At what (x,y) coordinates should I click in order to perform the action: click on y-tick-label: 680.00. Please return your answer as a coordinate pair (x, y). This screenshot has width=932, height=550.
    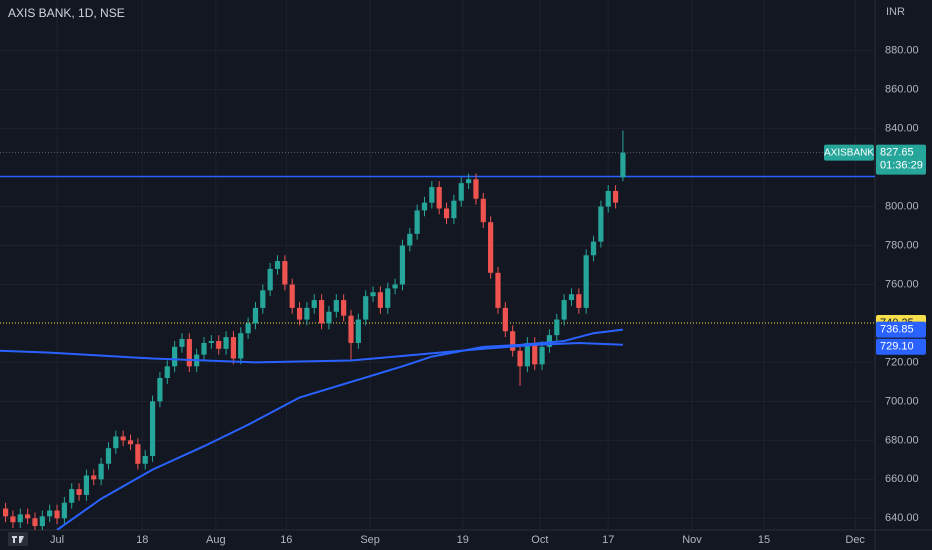
    Looking at the image, I should click on (902, 440).